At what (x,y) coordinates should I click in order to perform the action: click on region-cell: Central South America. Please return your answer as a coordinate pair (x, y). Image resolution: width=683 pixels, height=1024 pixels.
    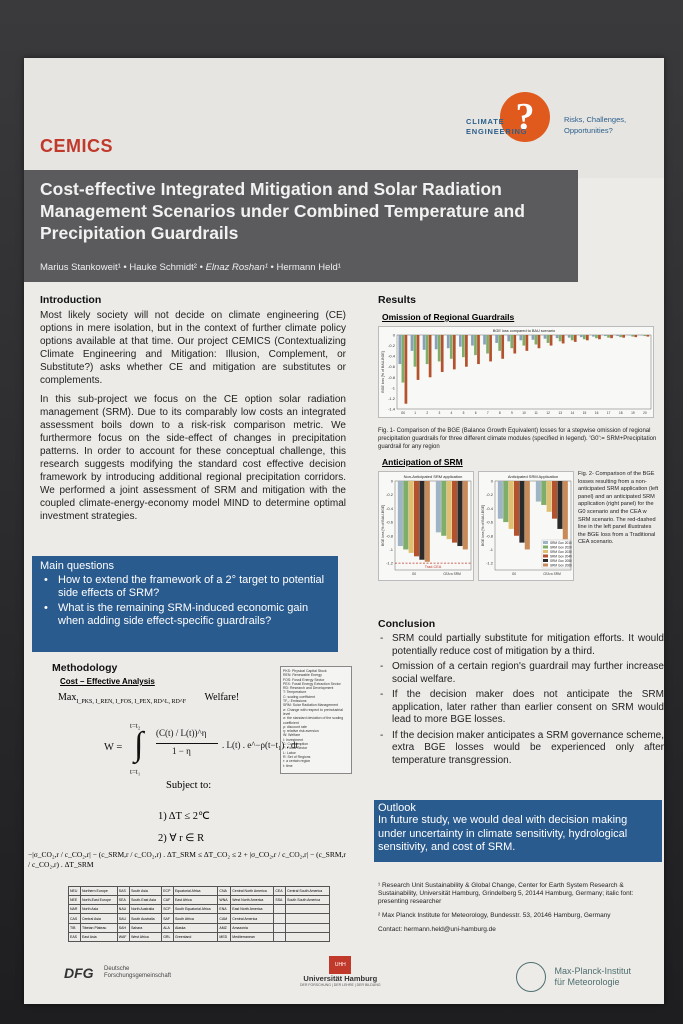
    Looking at the image, I should click on (307, 891).